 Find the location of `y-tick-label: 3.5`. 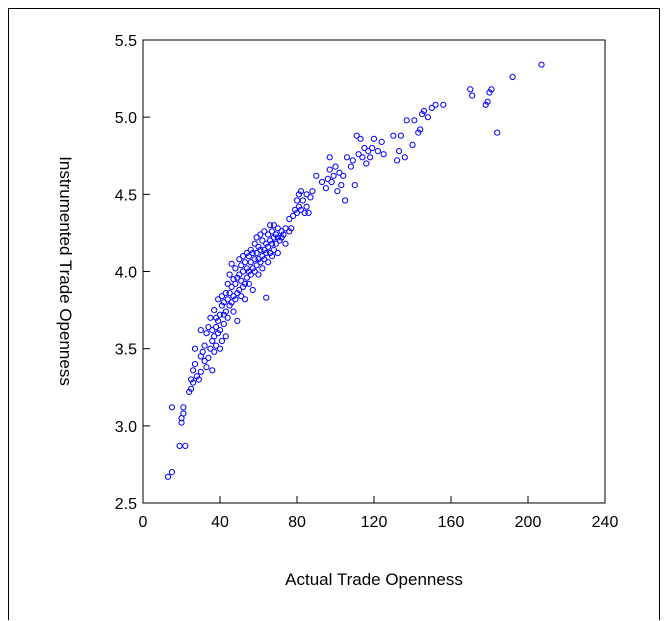

y-tick-label: 3.5 is located at coordinates (126, 350).